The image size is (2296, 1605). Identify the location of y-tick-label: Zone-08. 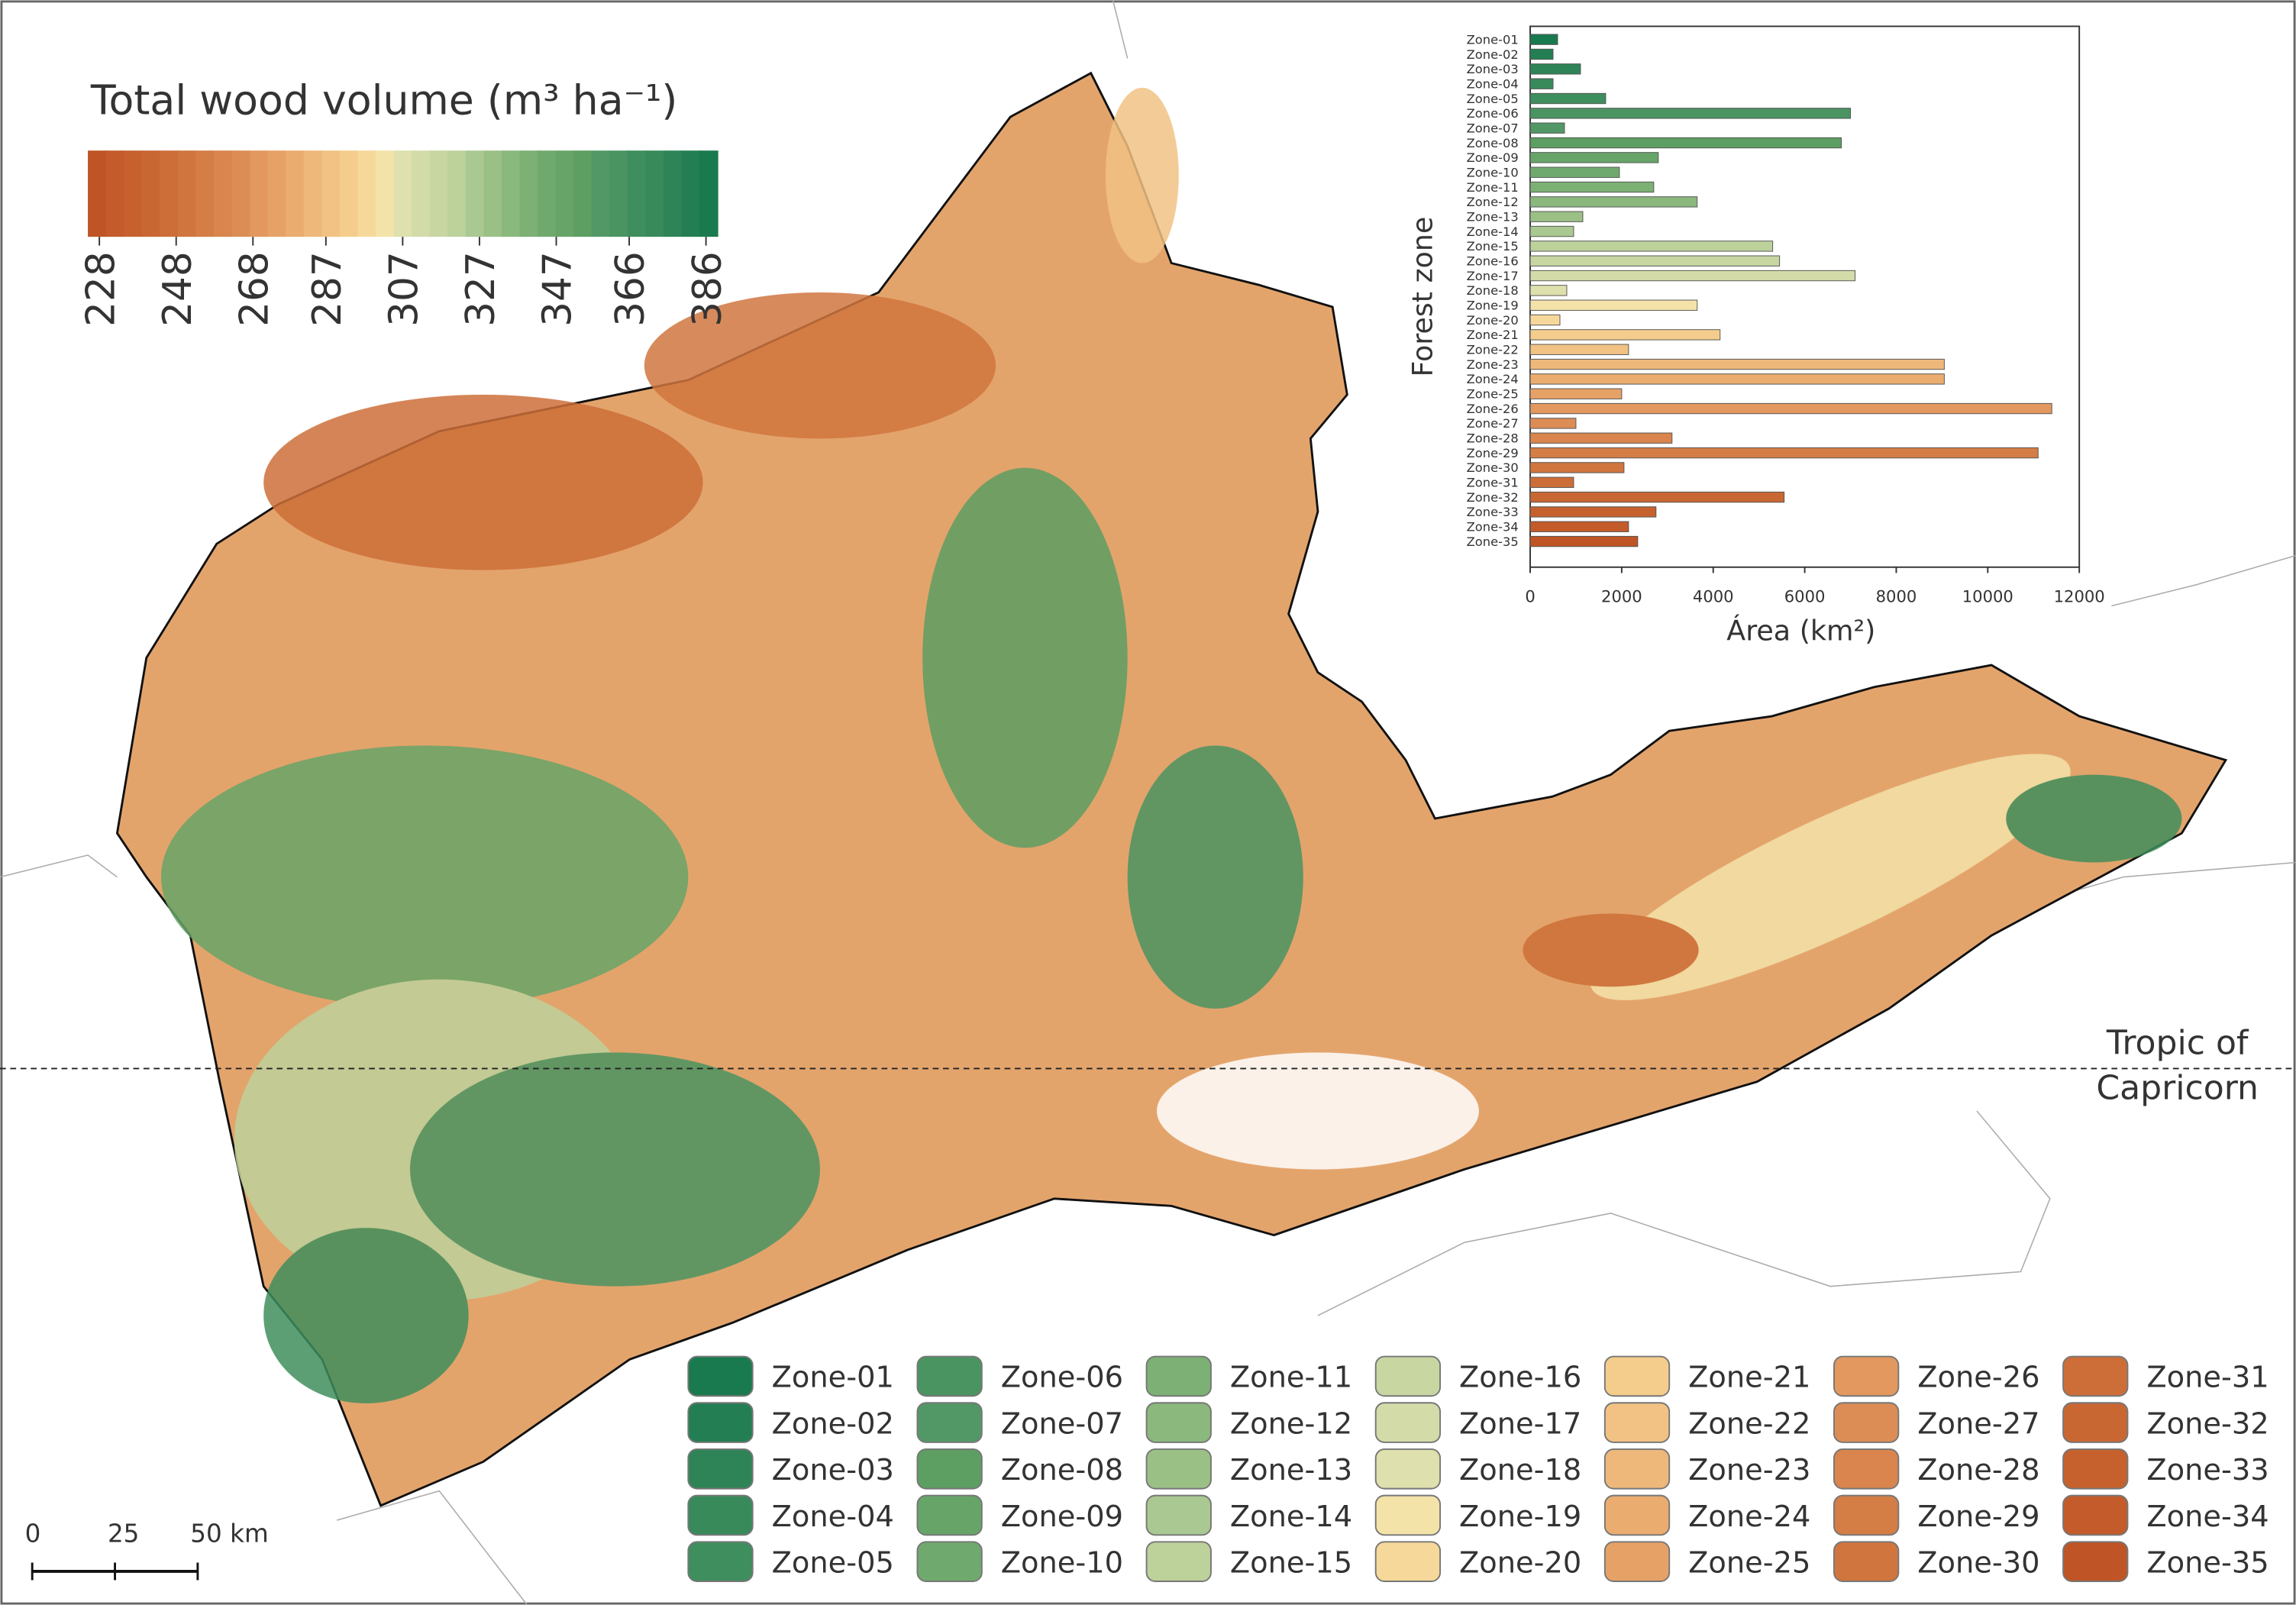
(1493, 143).